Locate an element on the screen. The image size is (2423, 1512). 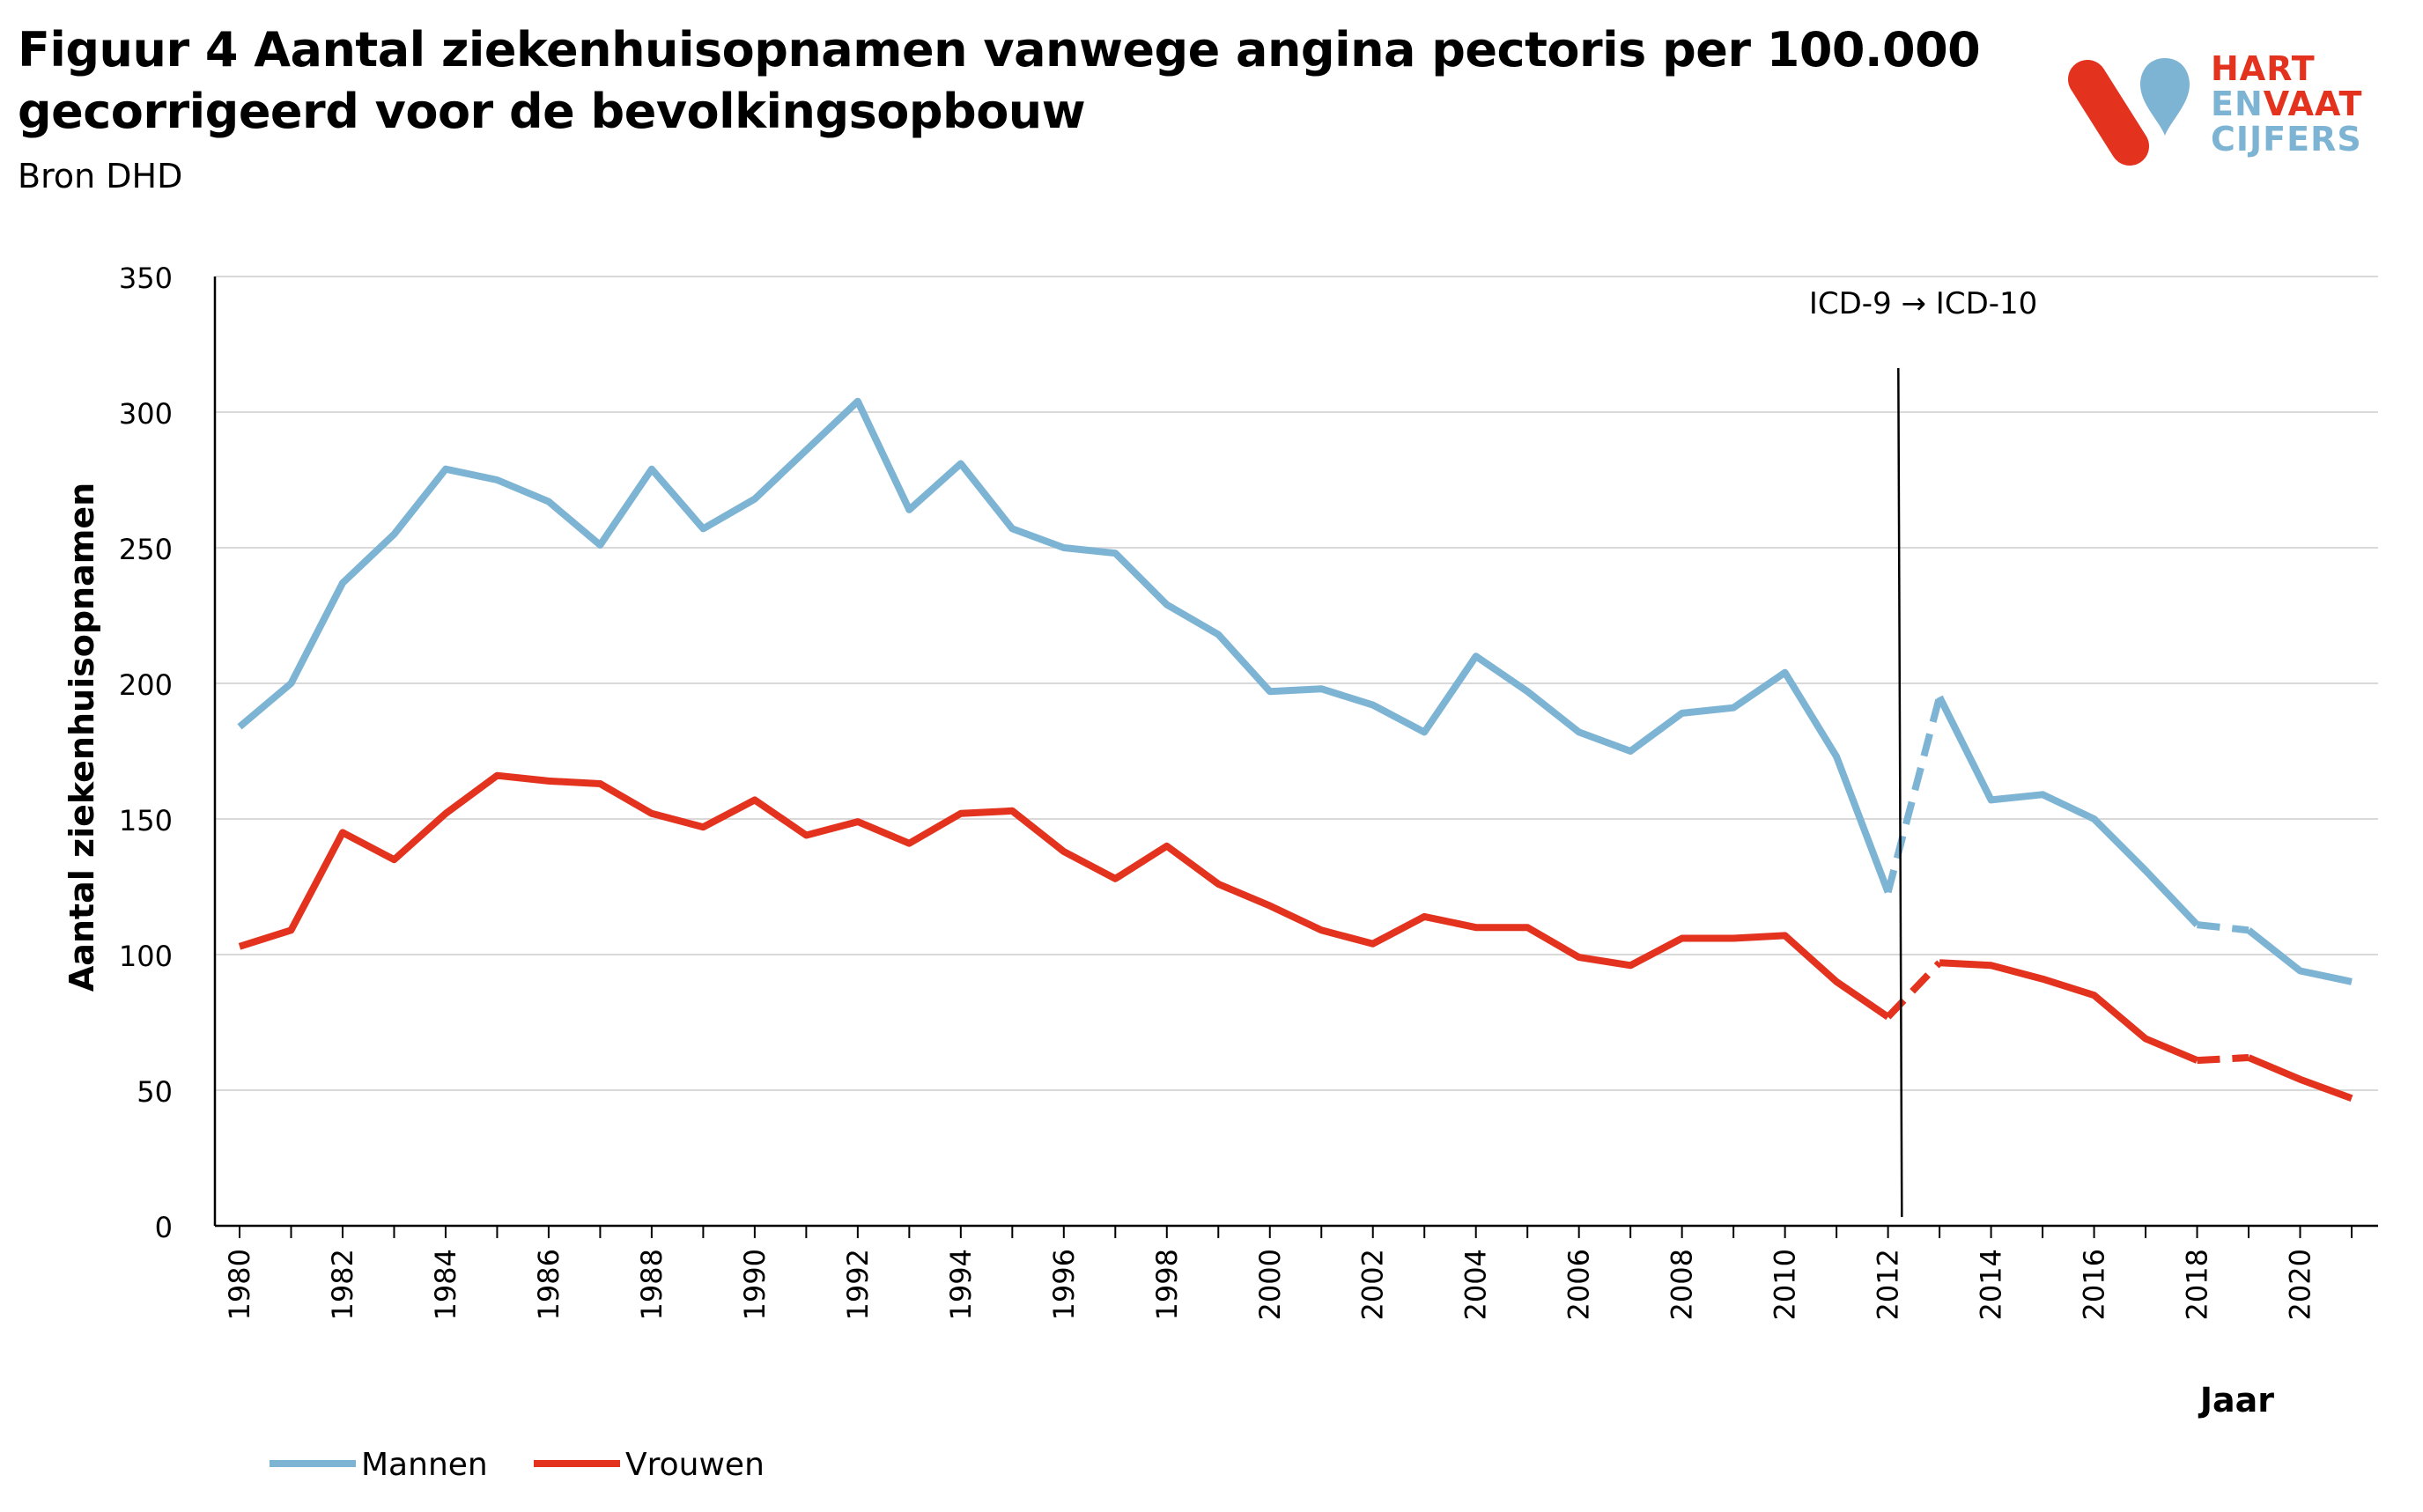
y-tick-label-150: 150 is located at coordinates (146, 820).